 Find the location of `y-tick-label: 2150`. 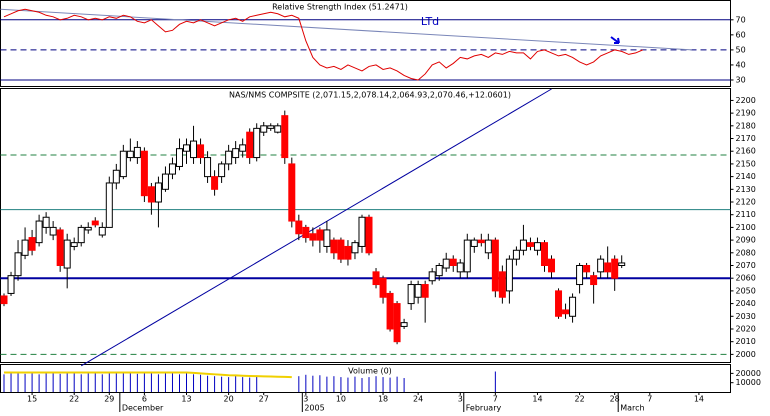

y-tick-label: 2150 is located at coordinates (746, 163).